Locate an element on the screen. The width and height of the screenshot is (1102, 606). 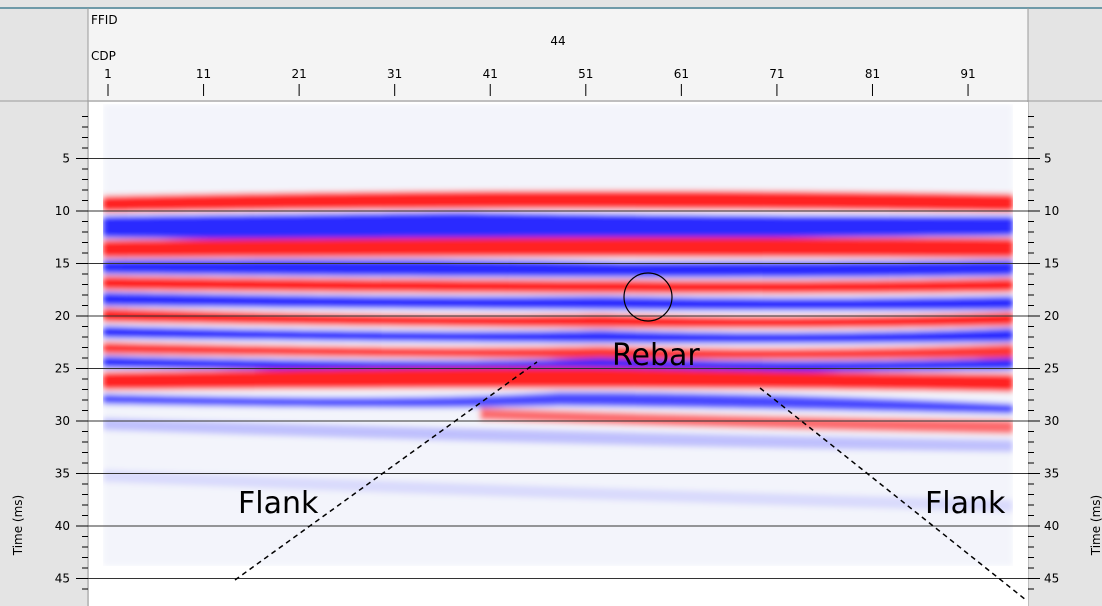
time-tick-label-left: 25 is located at coordinates (62, 369).